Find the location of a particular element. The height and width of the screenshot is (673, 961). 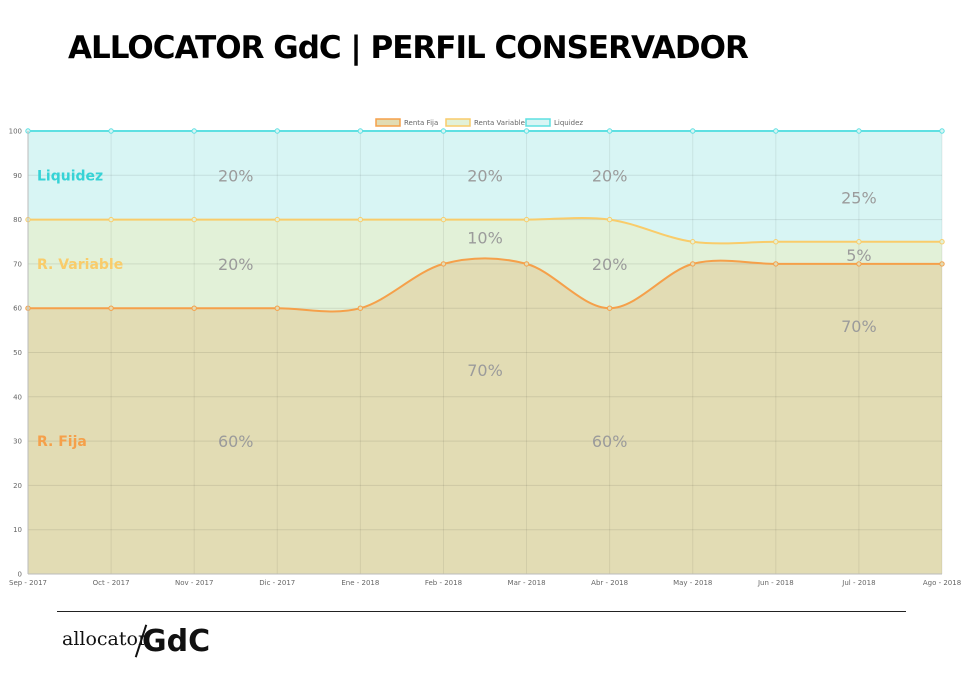

y-tick-label-2: 20 is located at coordinates (17, 486).